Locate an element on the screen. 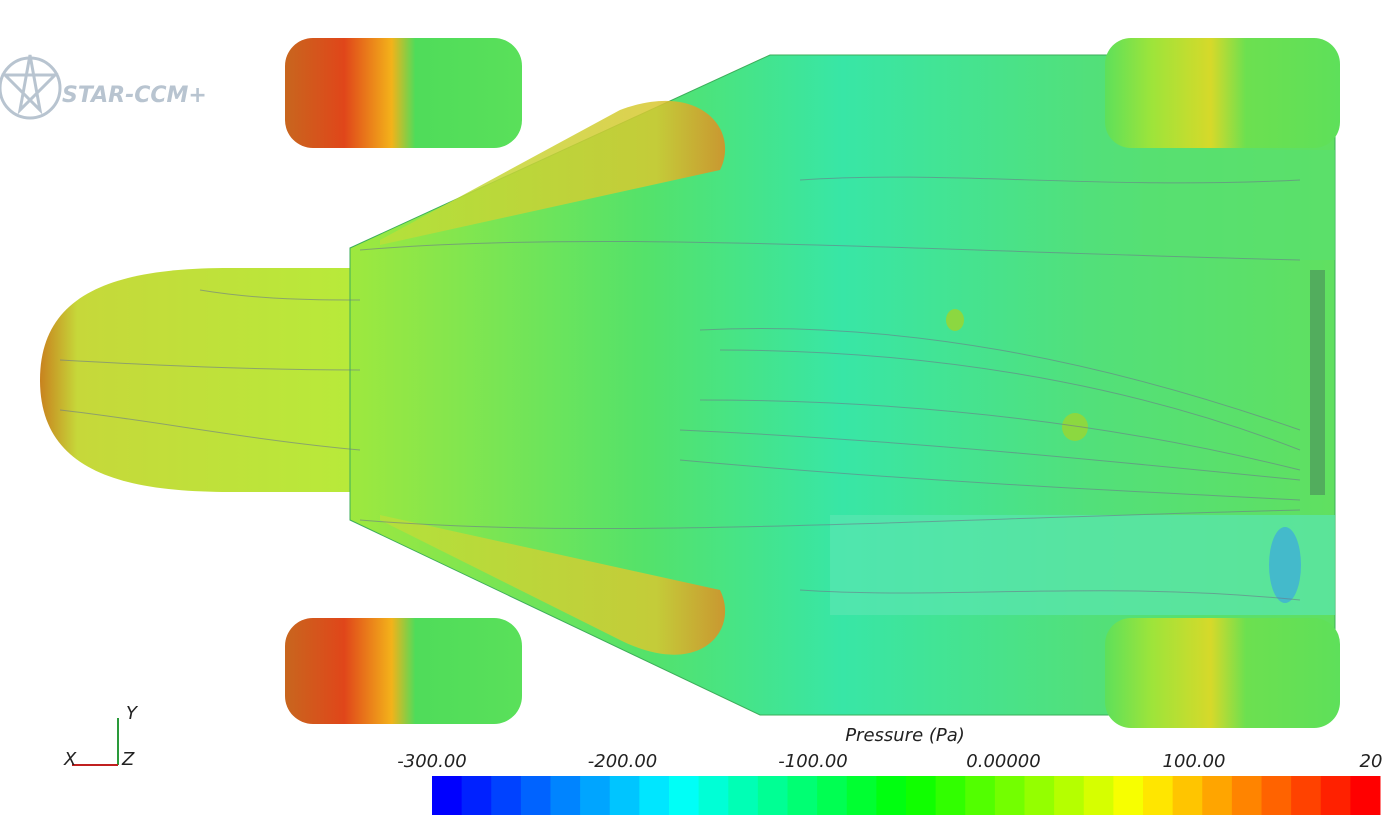 The height and width of the screenshot is (840, 1383). nose is located at coordinates (195, 380).